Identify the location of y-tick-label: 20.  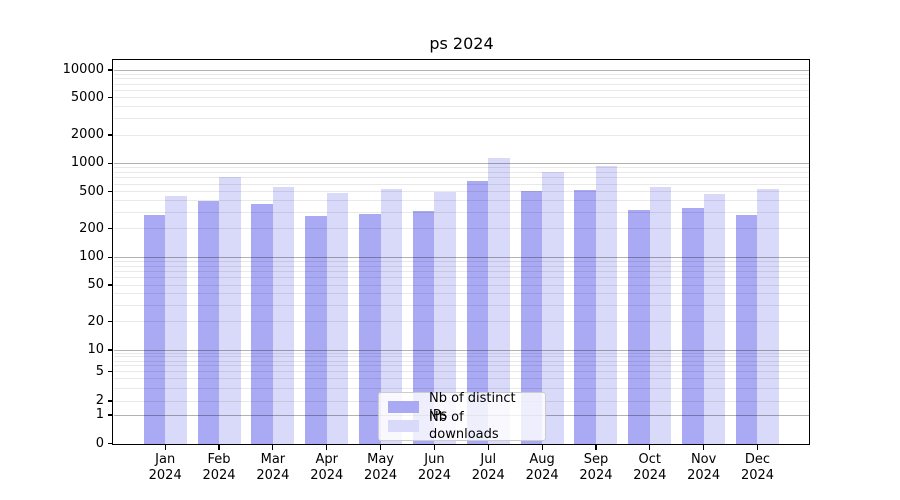
(95, 321).